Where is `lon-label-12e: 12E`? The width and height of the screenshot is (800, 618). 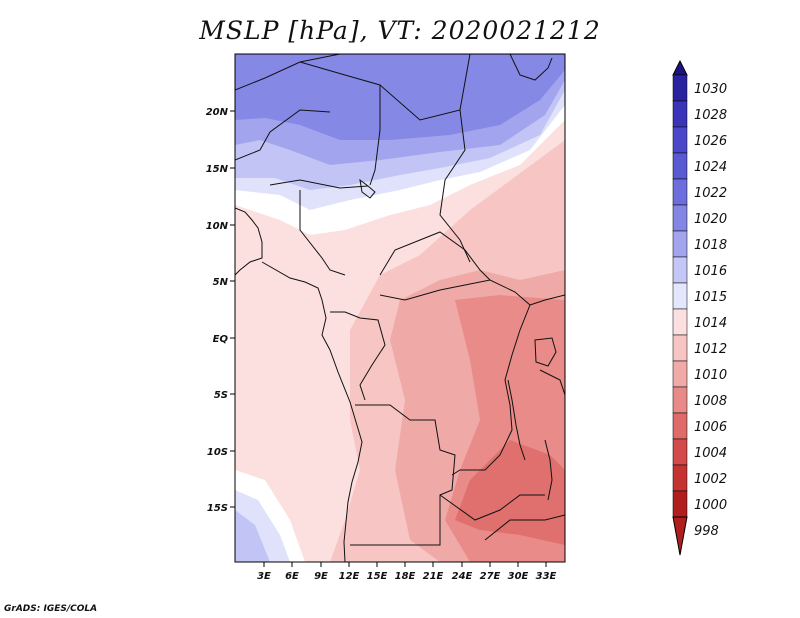 lon-label-12e: 12E is located at coordinates (349, 576).